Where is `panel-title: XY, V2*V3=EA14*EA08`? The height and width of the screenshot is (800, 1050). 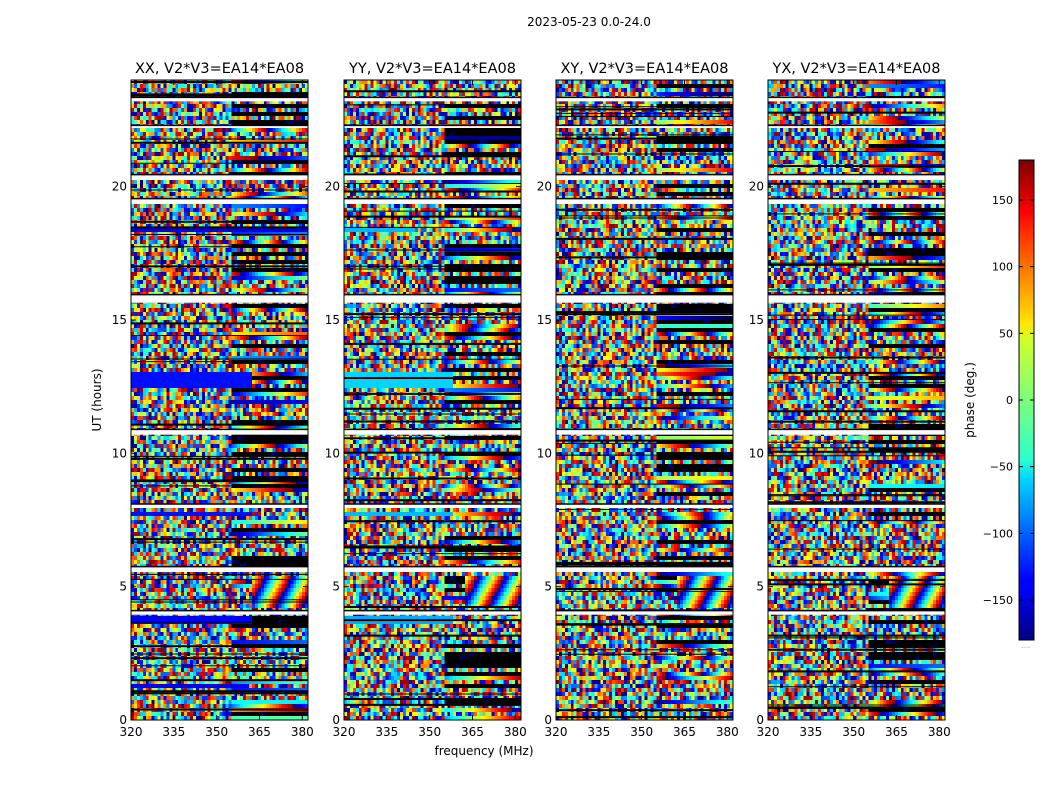 panel-title: XY, V2*V3=EA14*EA08 is located at coordinates (644, 69).